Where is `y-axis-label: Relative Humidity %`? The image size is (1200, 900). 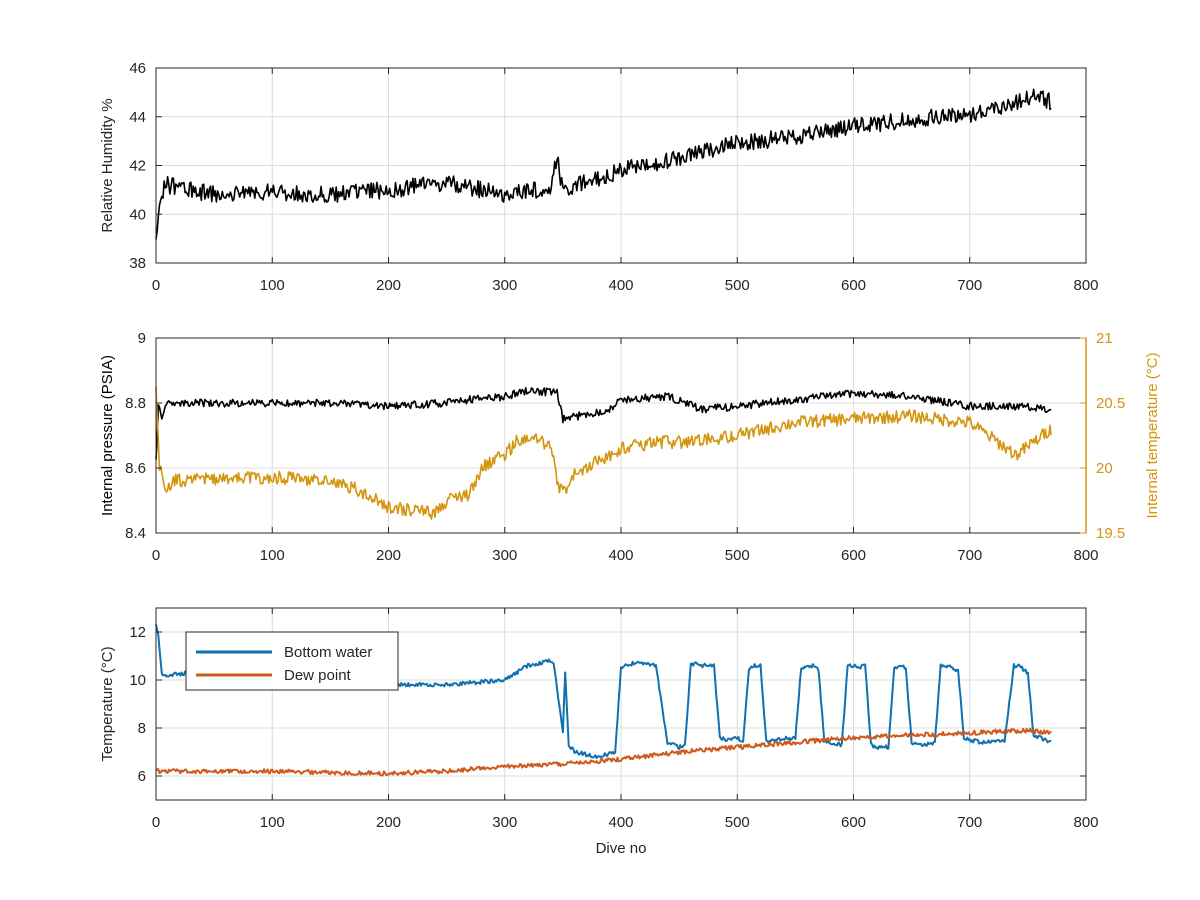 y-axis-label: Relative Humidity % is located at coordinates (107, 165).